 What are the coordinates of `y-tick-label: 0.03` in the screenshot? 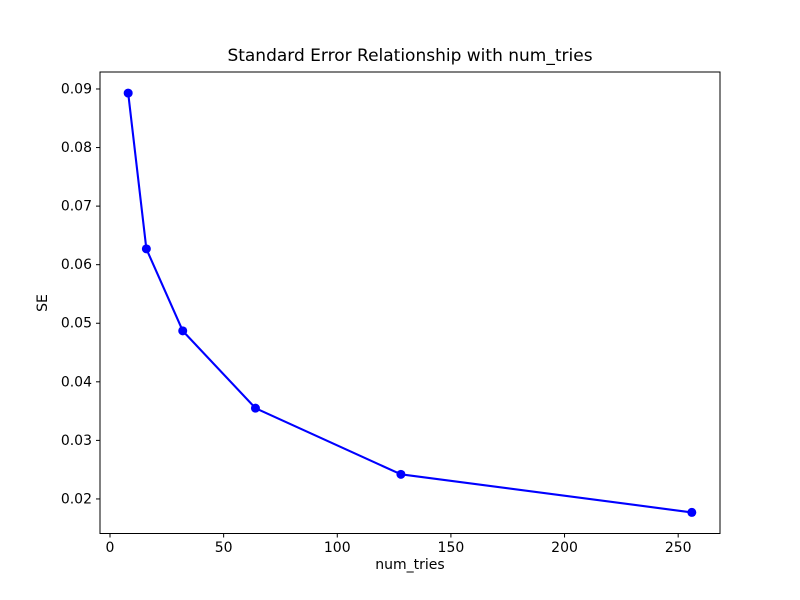 It's located at (76, 441).